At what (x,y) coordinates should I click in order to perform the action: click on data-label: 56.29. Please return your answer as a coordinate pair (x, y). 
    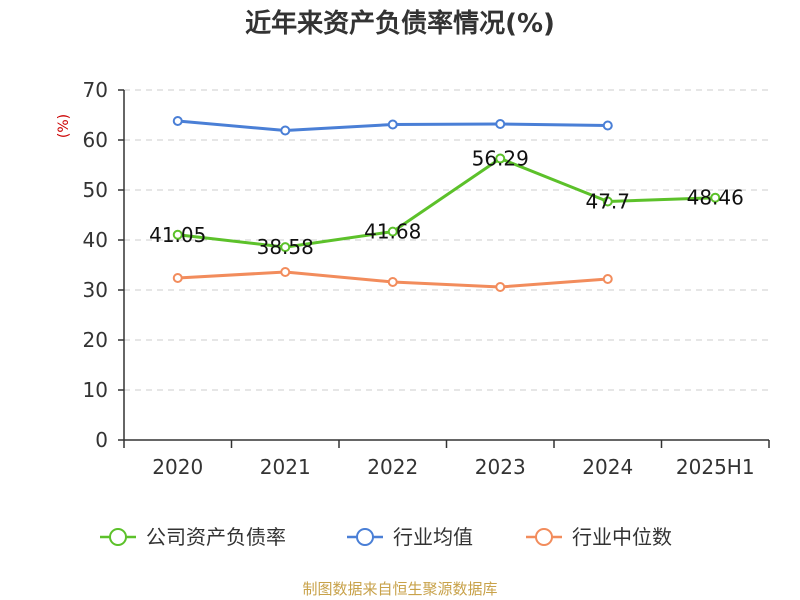
    Looking at the image, I should click on (500, 159).